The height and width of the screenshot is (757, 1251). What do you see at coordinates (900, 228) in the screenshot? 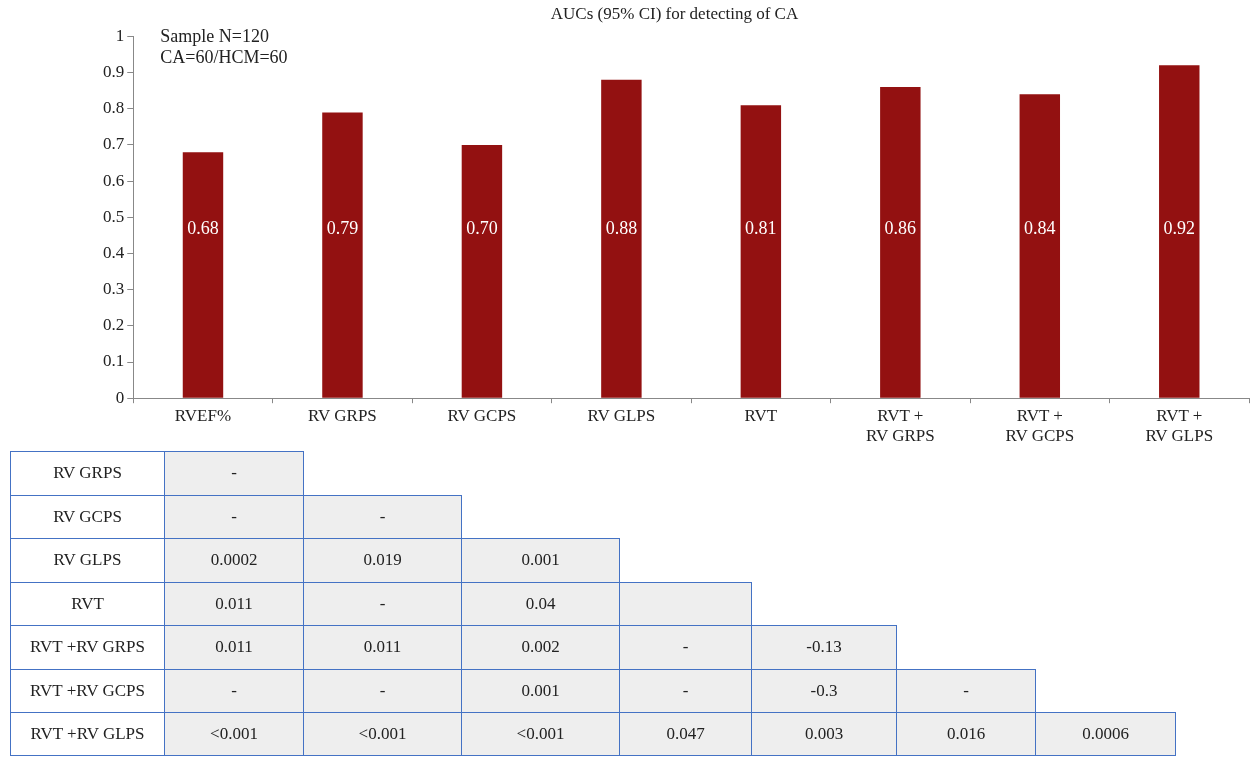
I see `data-label: 0.86` at bounding box center [900, 228].